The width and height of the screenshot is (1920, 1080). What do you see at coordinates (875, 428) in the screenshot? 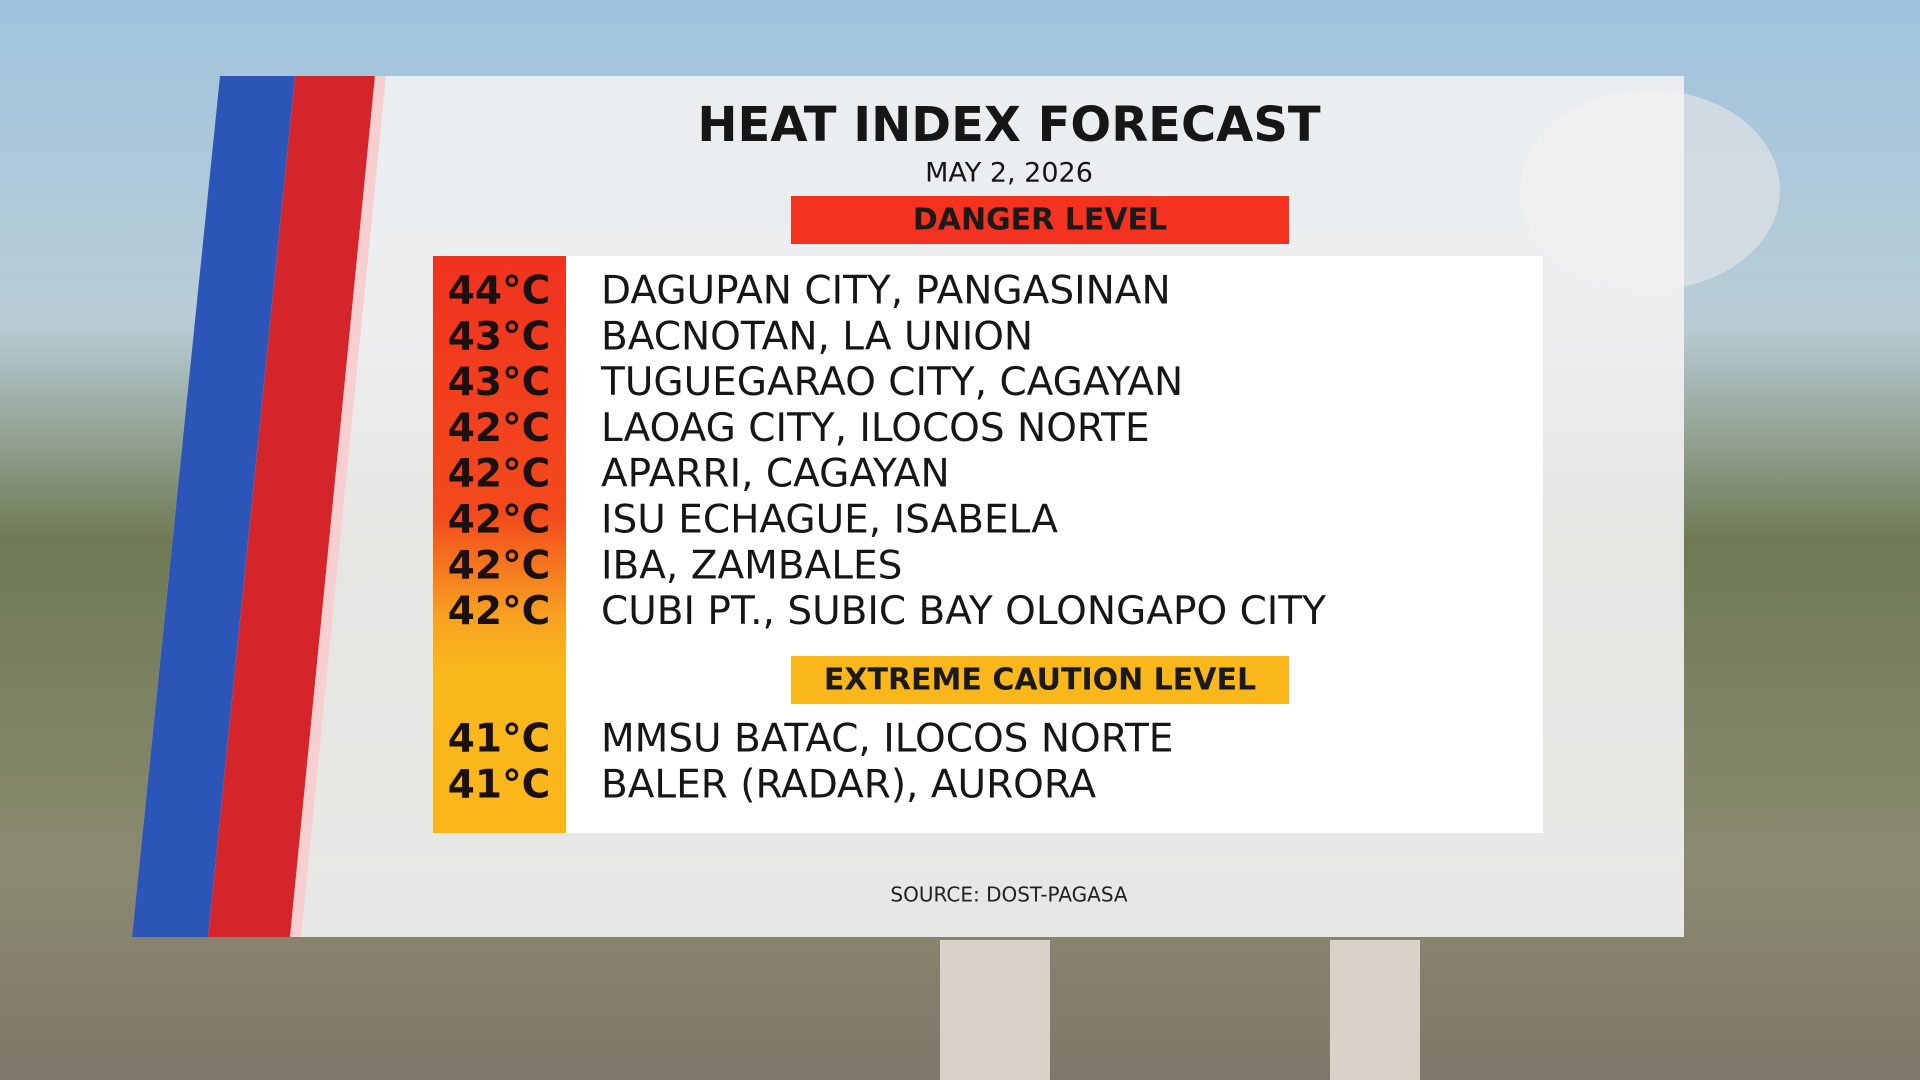
I see `location: LAOAG CITY, ILOCOS NORTE` at bounding box center [875, 428].